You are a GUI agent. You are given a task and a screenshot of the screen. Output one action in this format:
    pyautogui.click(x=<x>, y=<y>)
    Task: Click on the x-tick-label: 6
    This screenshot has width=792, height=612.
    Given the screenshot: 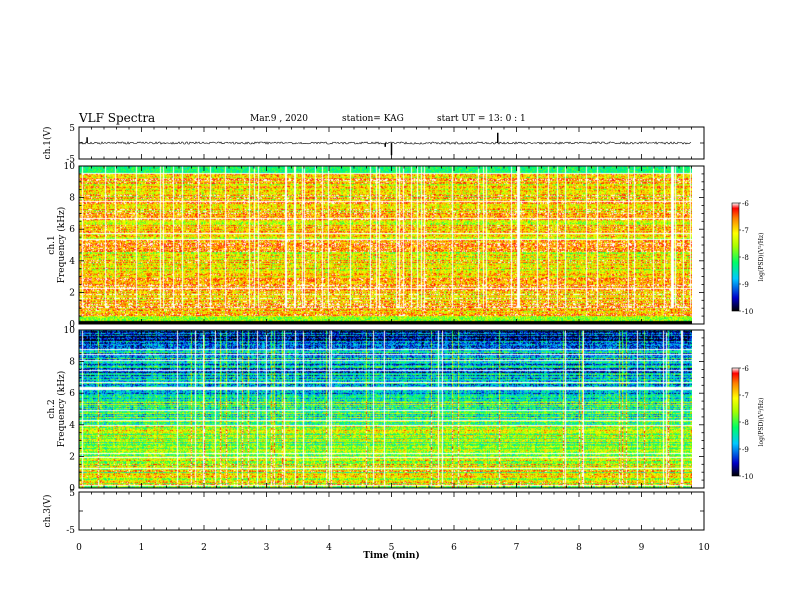 What is the action you would take?
    pyautogui.click(x=454, y=548)
    